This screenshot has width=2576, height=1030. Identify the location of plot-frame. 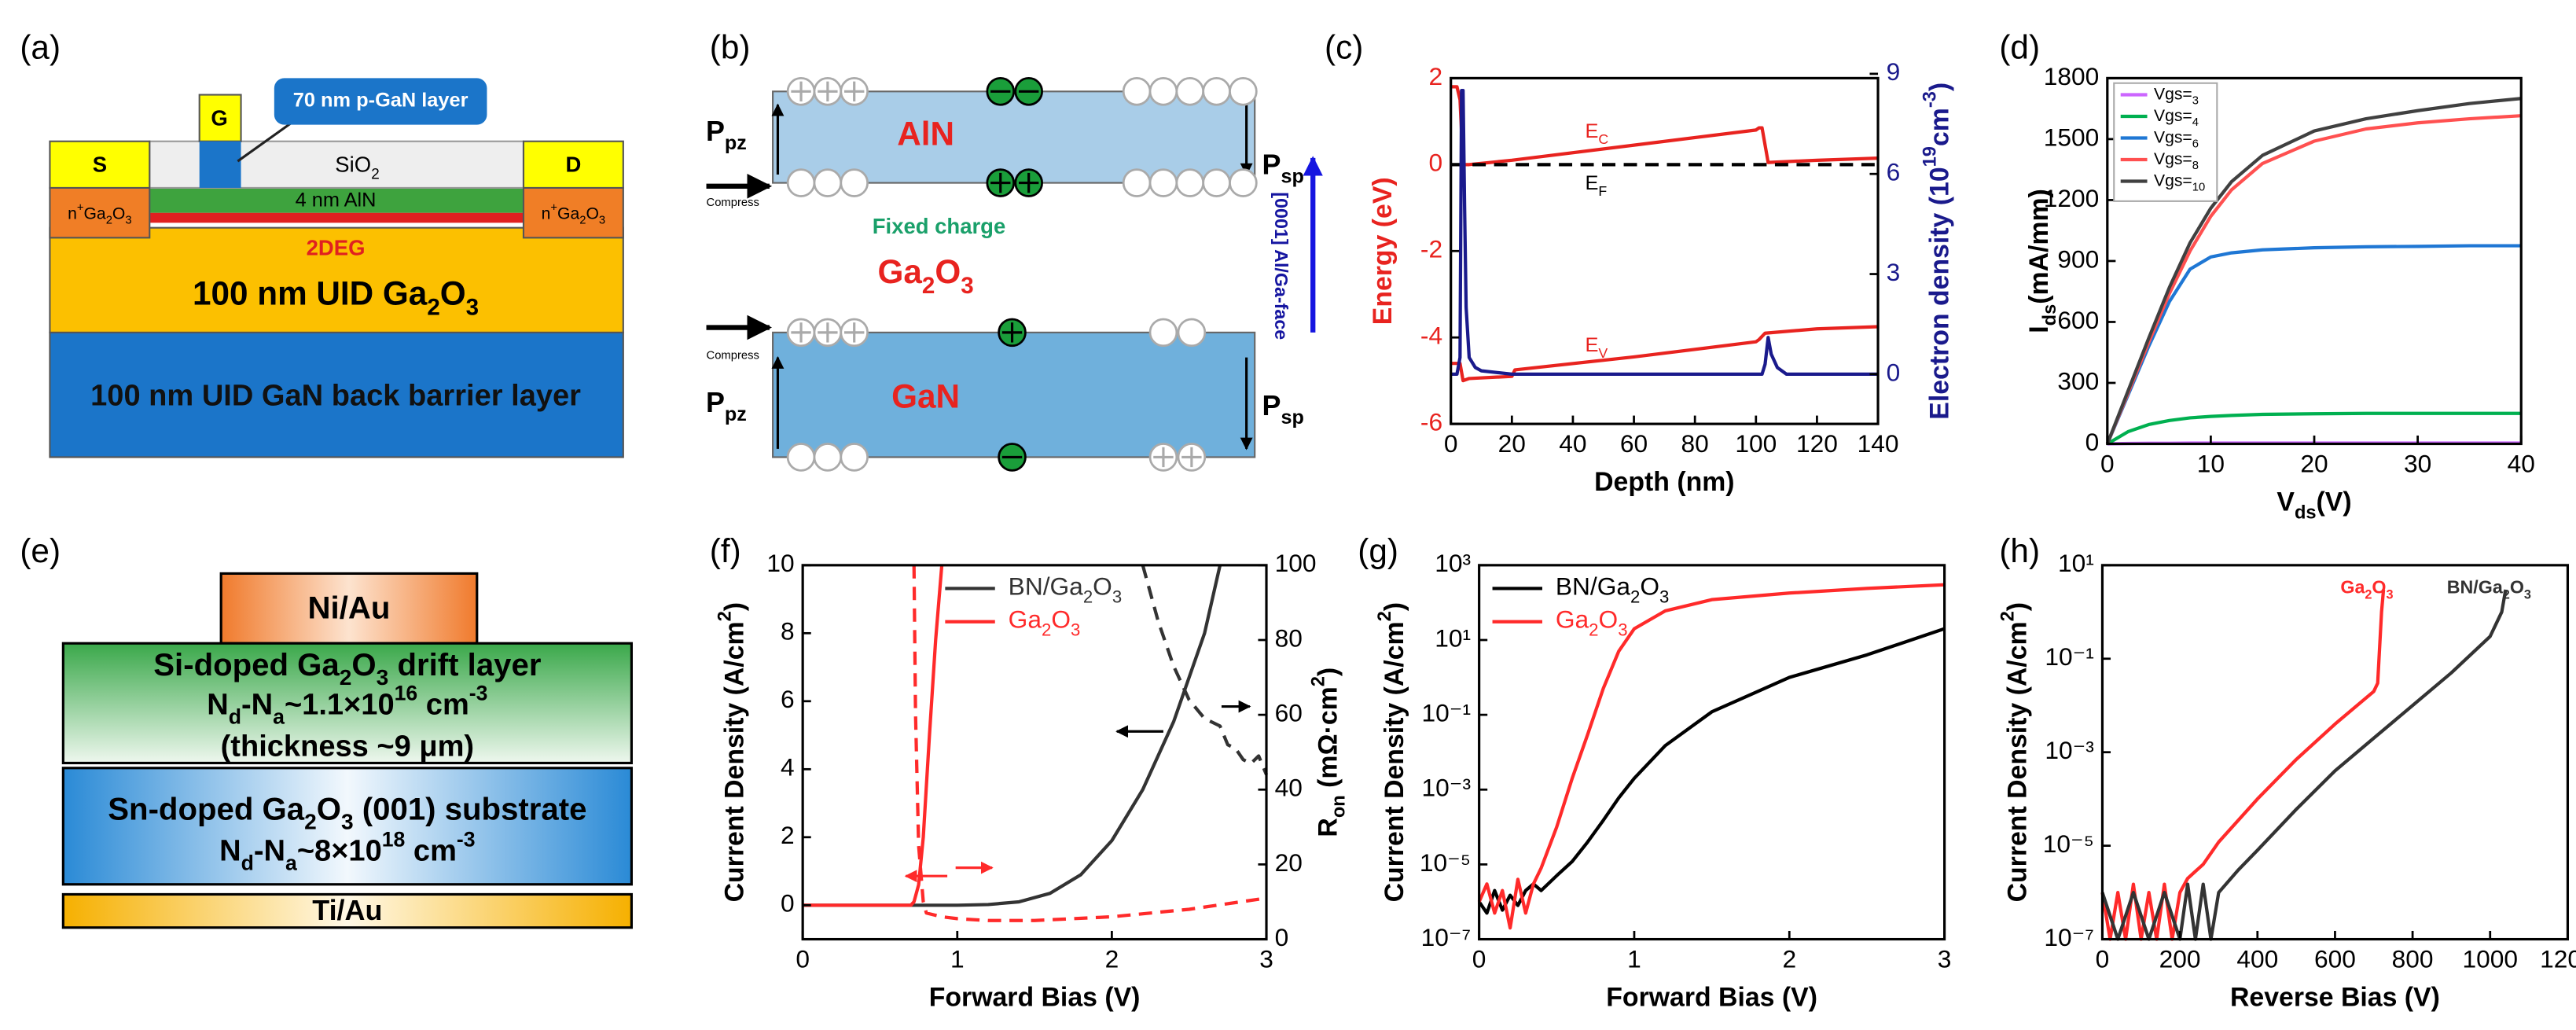
(1712, 752).